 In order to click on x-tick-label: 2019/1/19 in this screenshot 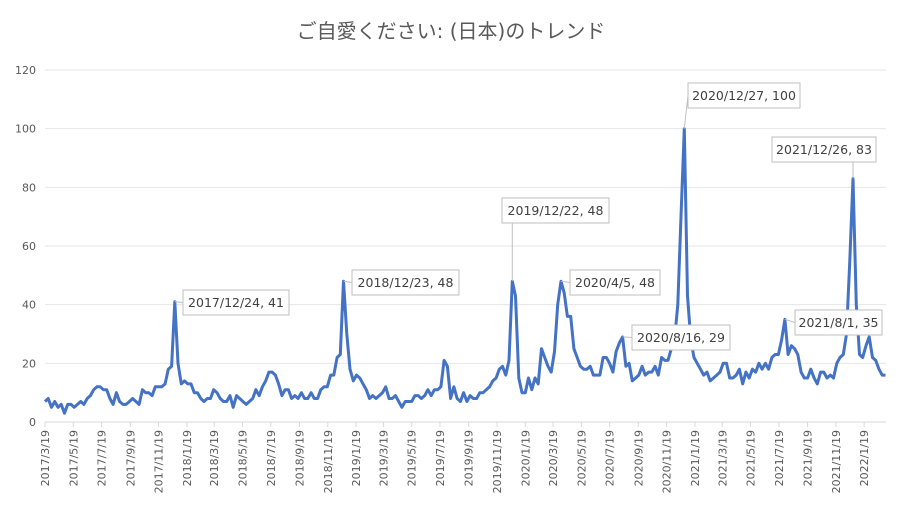, I will do `click(356, 458)`.